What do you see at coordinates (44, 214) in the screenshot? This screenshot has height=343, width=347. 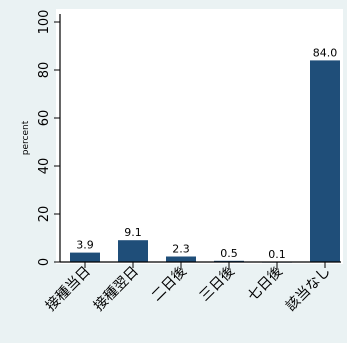 I see `y-tick-label: 20` at bounding box center [44, 214].